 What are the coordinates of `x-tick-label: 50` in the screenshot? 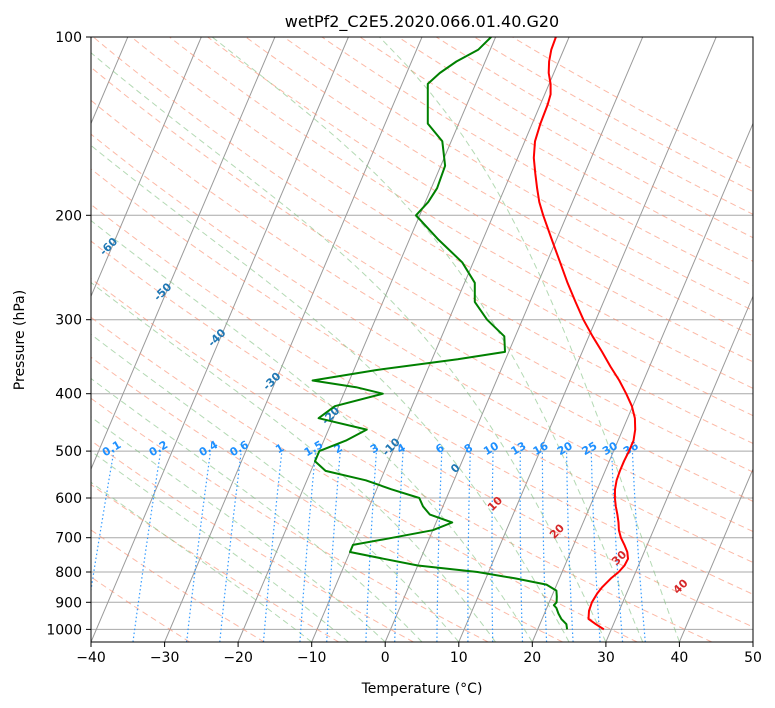 It's located at (753, 658).